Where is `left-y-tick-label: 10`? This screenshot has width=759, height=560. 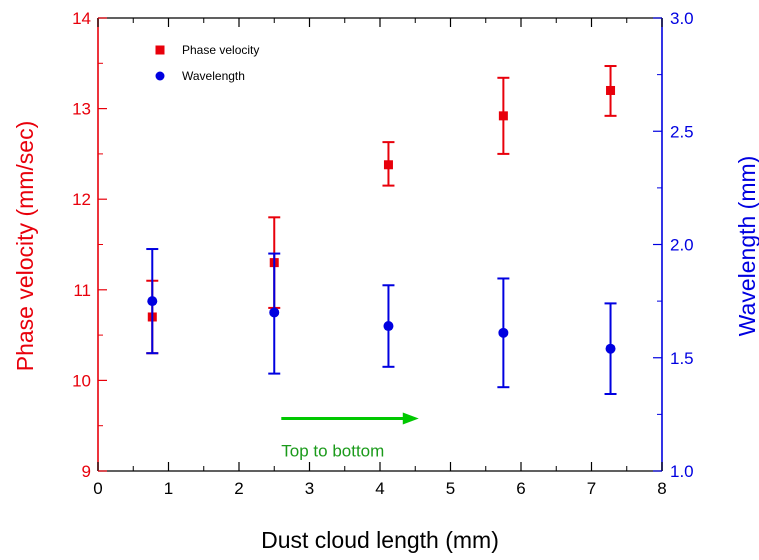
left-y-tick-label: 10 is located at coordinates (81, 380).